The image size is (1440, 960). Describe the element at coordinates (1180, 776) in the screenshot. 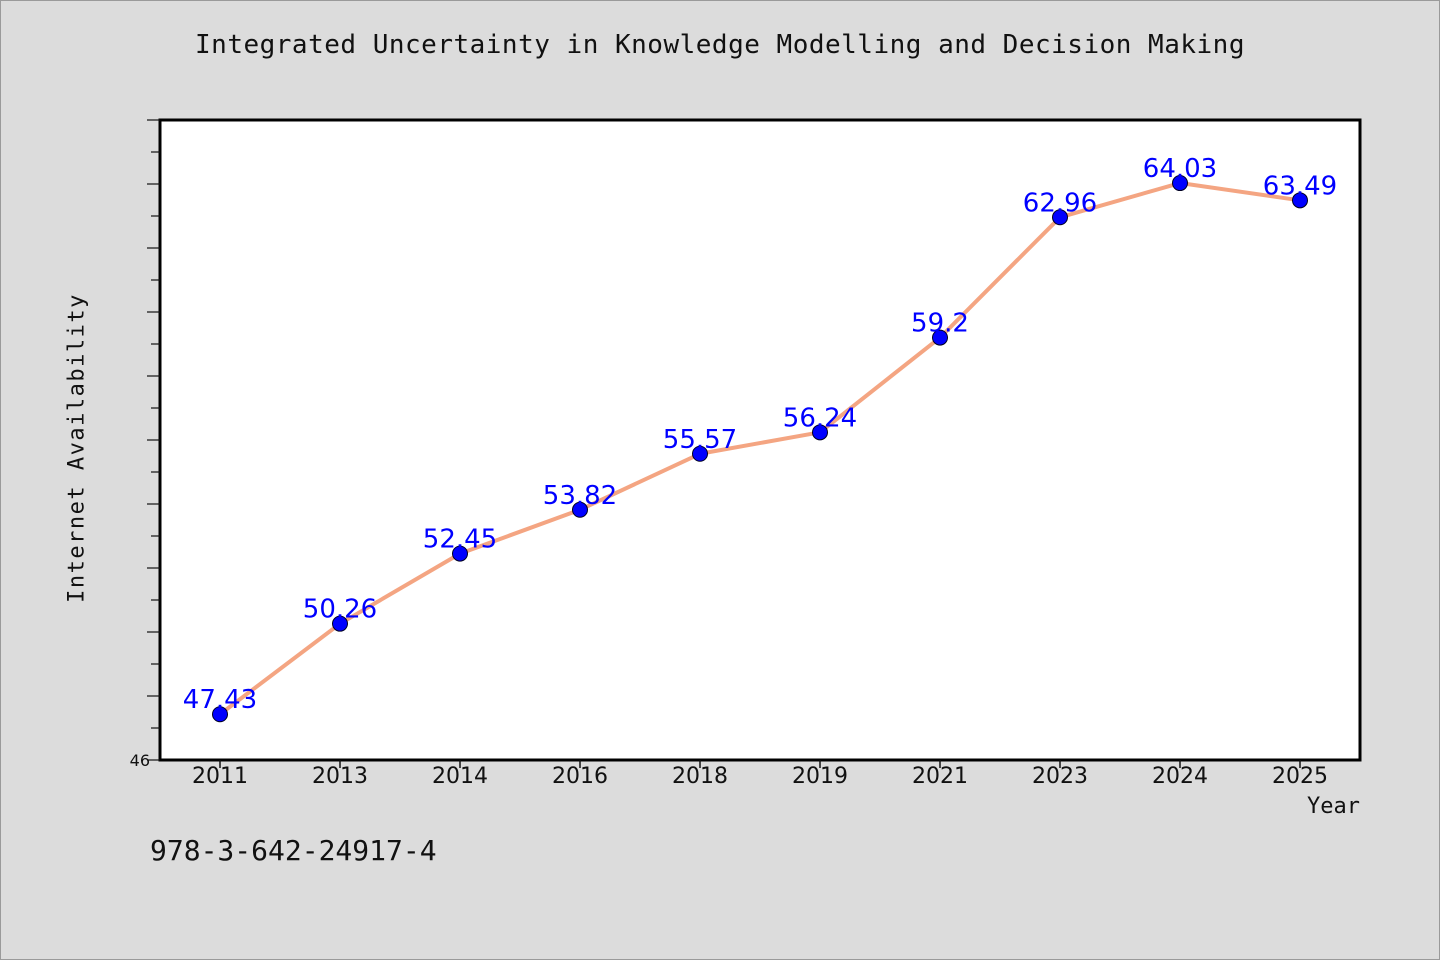

I see `x-tick-label: 2024` at that location.